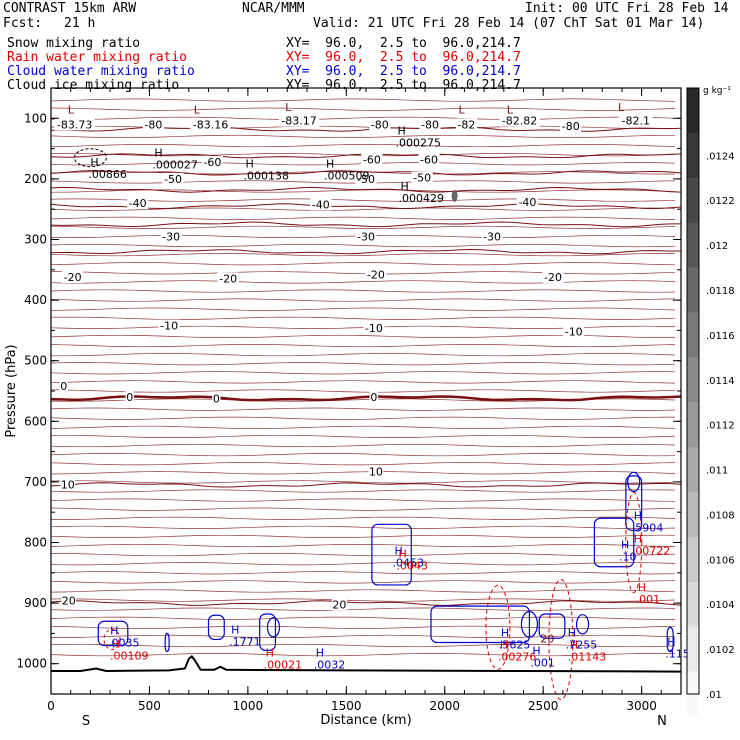  What do you see at coordinates (35, 603) in the screenshot?
I see `y-tick-label: 900` at bounding box center [35, 603].